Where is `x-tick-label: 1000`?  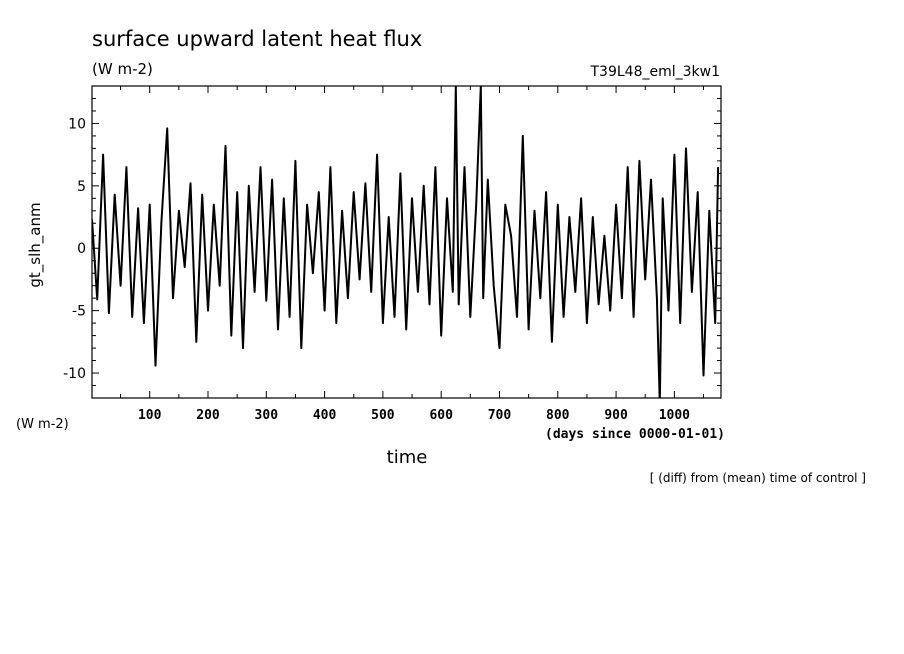
x-tick-label: 1000 is located at coordinates (674, 415).